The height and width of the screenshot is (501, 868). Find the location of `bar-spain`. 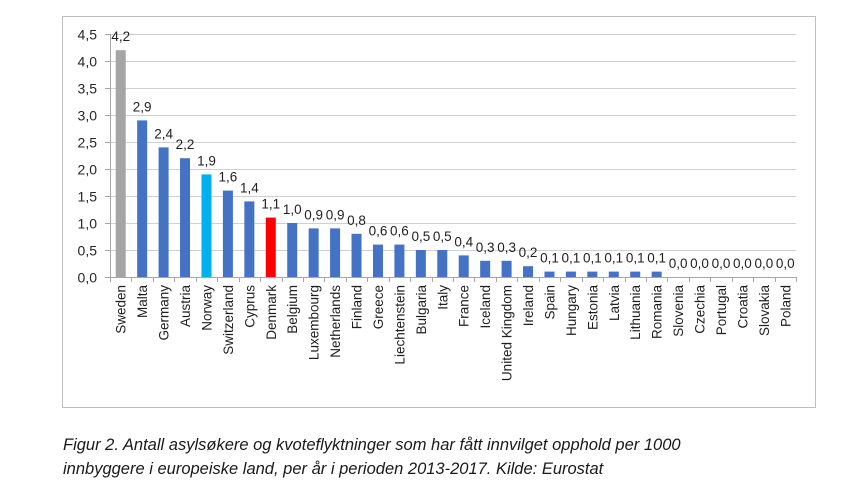

bar-spain is located at coordinates (549, 274).